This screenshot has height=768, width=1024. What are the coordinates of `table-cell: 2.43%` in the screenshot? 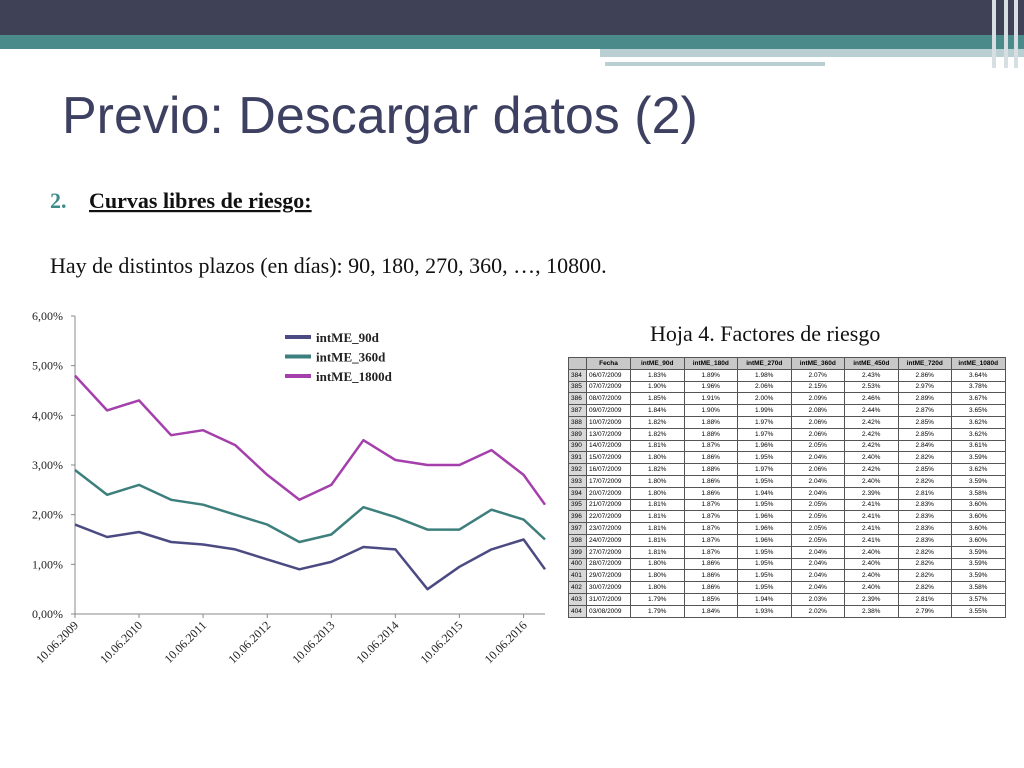 It's located at (871, 375).